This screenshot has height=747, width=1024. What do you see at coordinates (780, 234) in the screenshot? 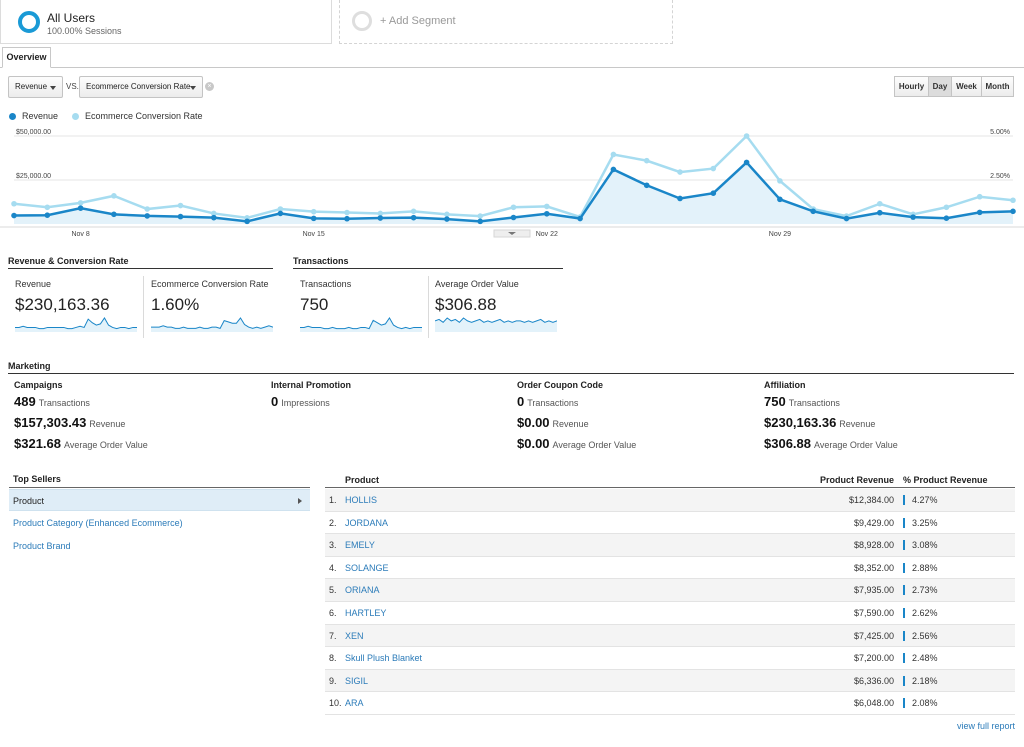
I see `x-tick-label: Nov 29` at bounding box center [780, 234].